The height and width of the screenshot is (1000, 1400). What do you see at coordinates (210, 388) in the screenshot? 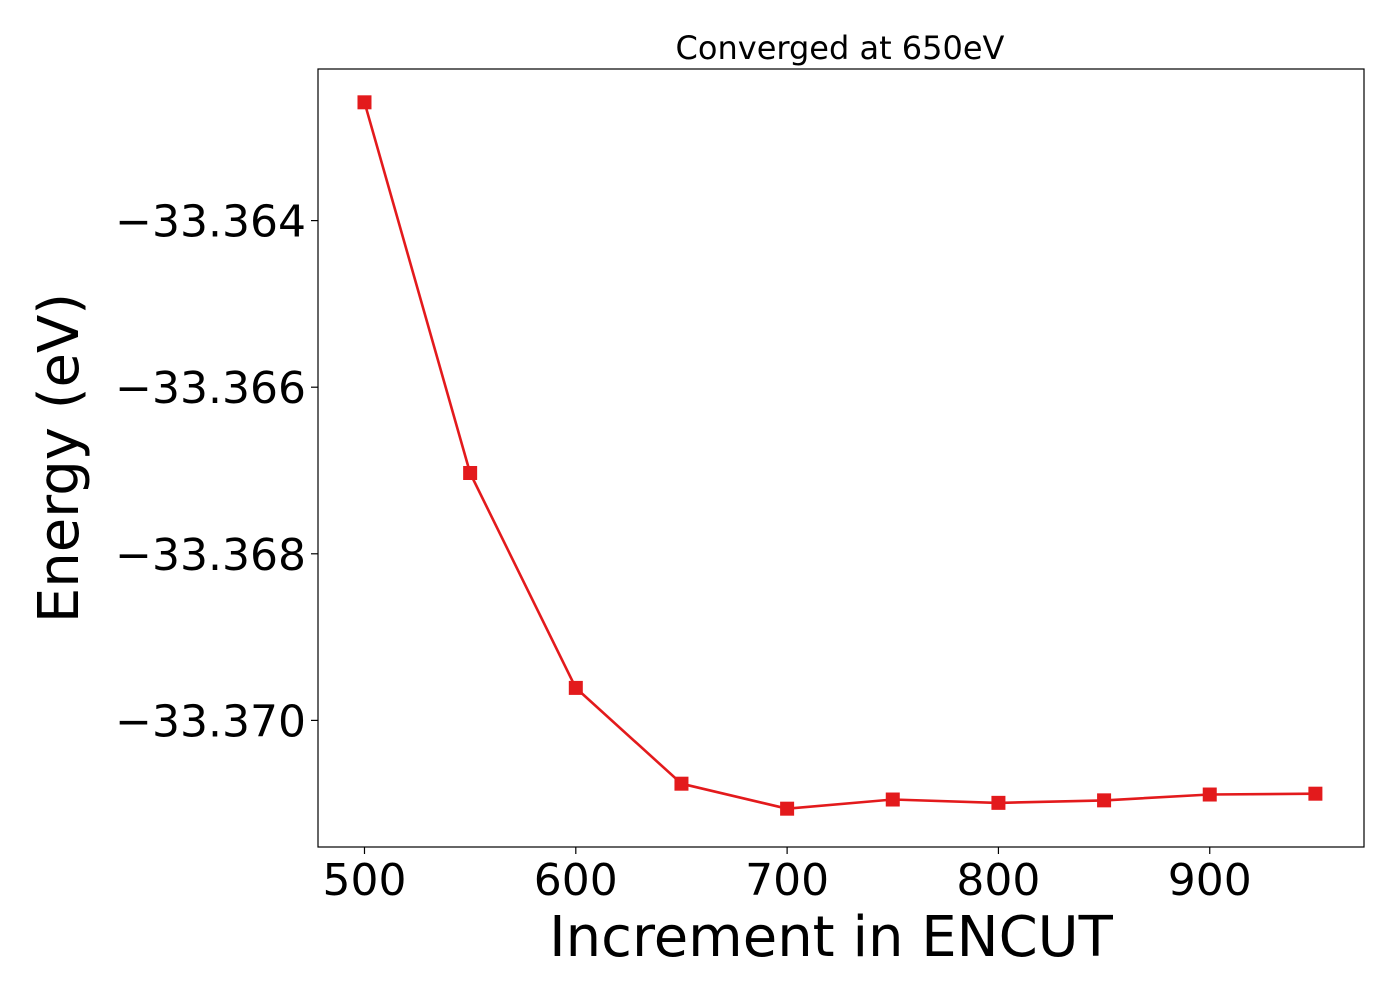
I see `y-tick-label: −33.366` at bounding box center [210, 388].